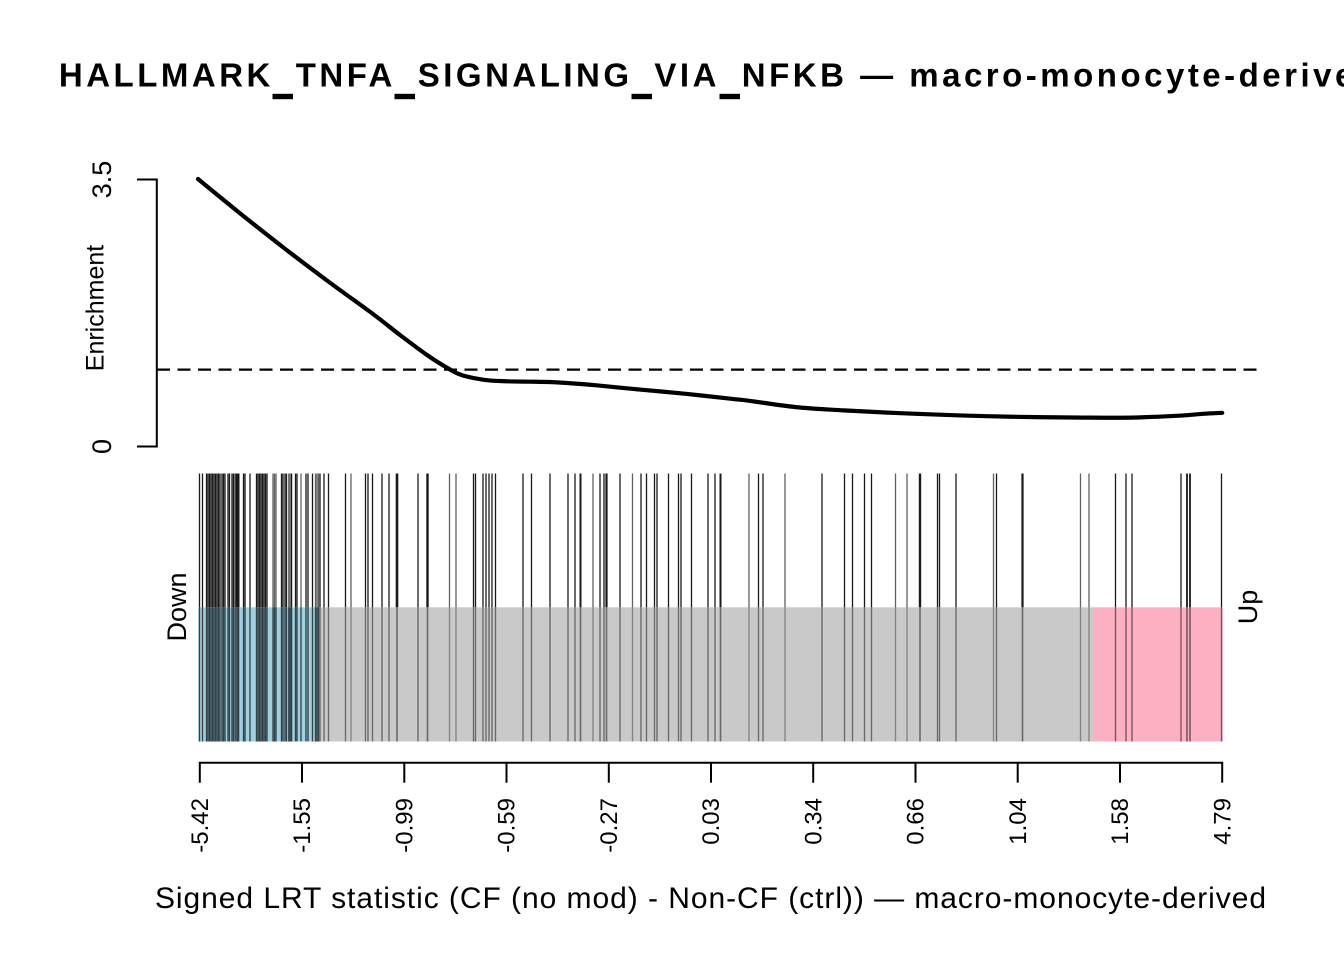  I want to click on svg-text: Enrichment, so click(96, 308).